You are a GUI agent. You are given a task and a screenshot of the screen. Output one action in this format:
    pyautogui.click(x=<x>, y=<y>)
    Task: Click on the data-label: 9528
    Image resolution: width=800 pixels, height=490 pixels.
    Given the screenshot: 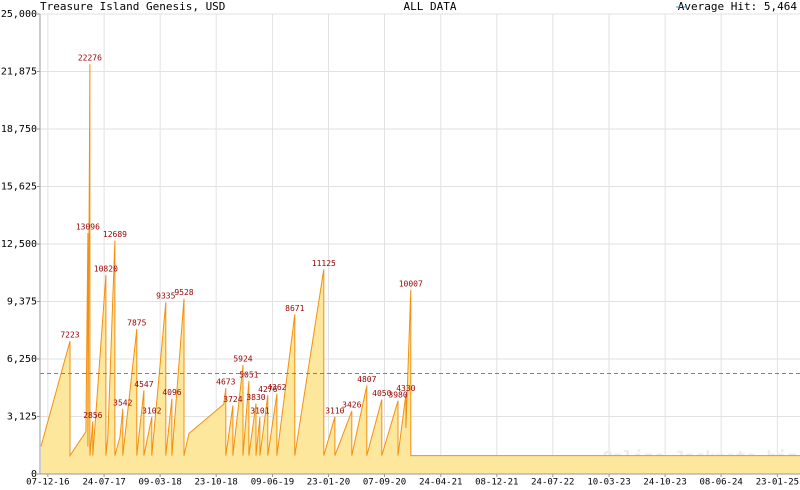 What is the action you would take?
    pyautogui.click(x=183, y=292)
    